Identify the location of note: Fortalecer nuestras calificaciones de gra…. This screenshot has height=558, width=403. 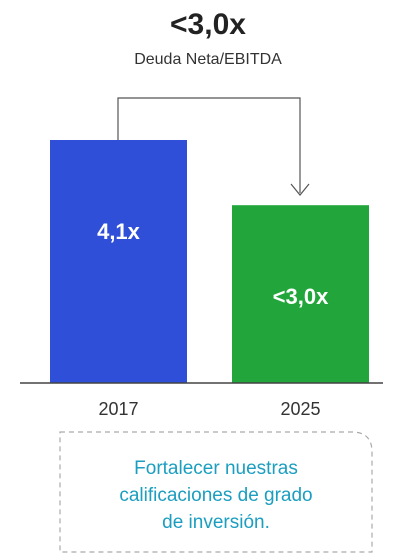
(215, 495).